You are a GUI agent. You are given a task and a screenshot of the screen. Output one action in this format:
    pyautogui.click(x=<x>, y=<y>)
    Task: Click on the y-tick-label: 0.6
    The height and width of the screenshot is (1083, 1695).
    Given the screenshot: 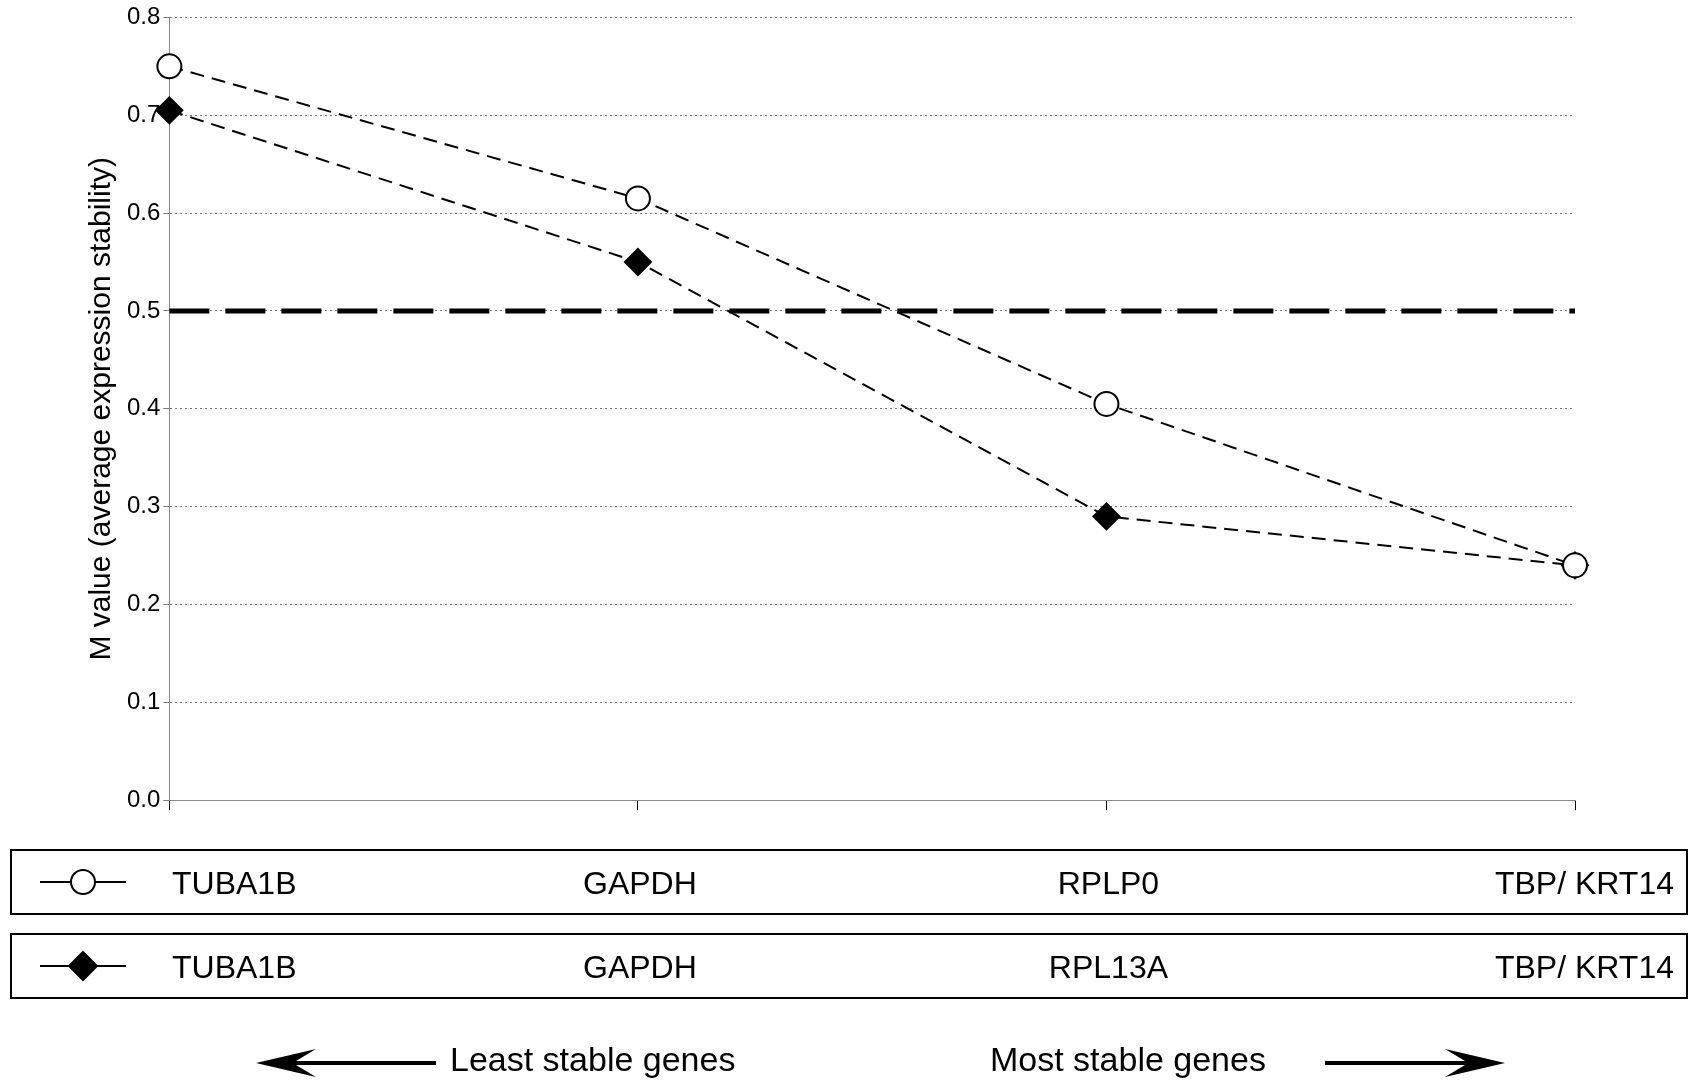 What is the action you would take?
    pyautogui.click(x=143, y=211)
    